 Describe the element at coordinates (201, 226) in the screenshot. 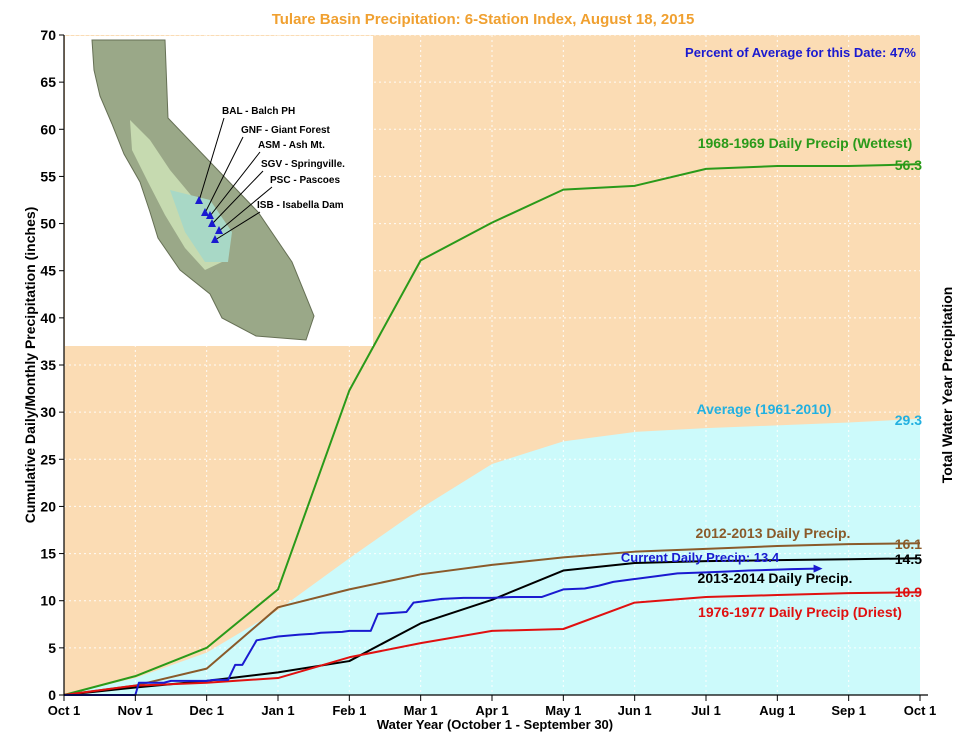

I see `tulare-basin-area` at that location.